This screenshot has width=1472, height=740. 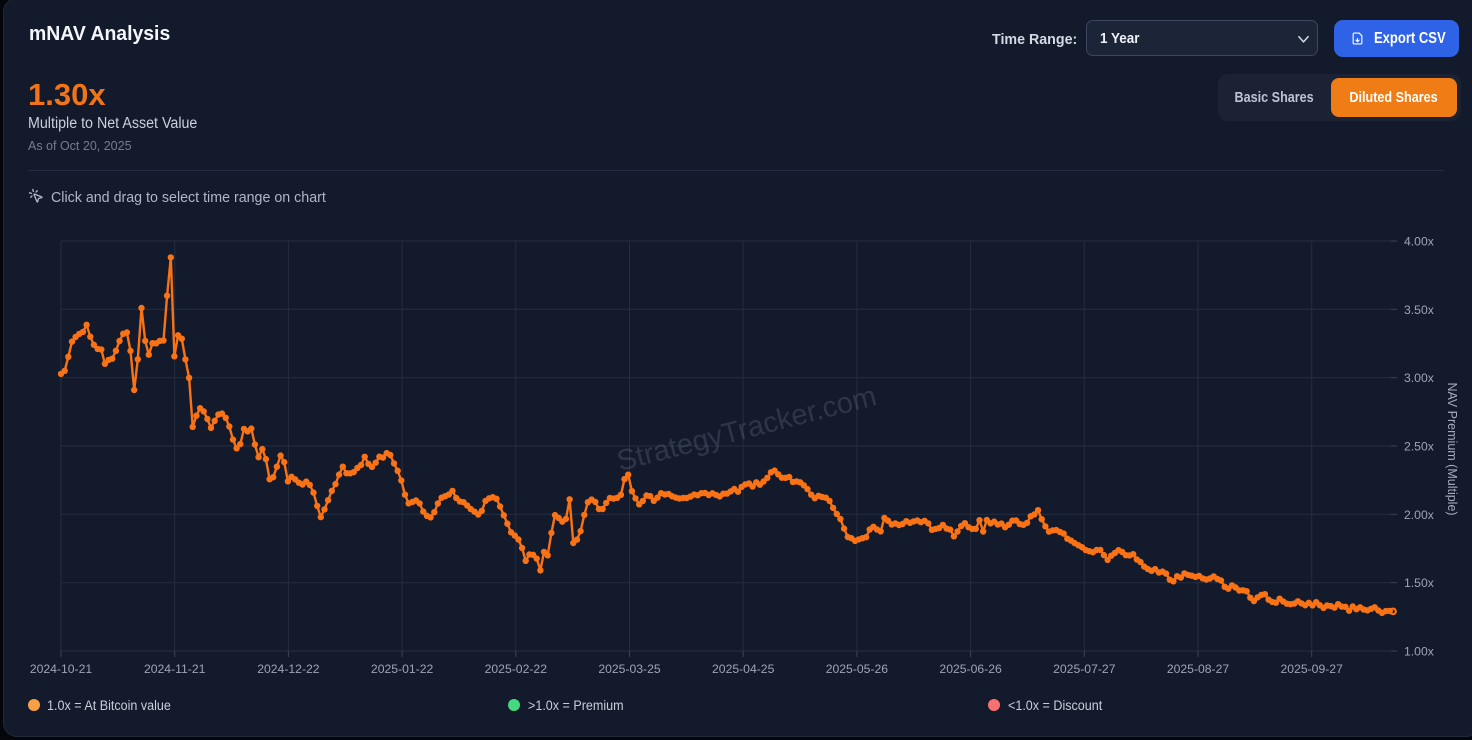 What do you see at coordinates (61, 669) in the screenshot?
I see `svg-text: 2024-10-21` at bounding box center [61, 669].